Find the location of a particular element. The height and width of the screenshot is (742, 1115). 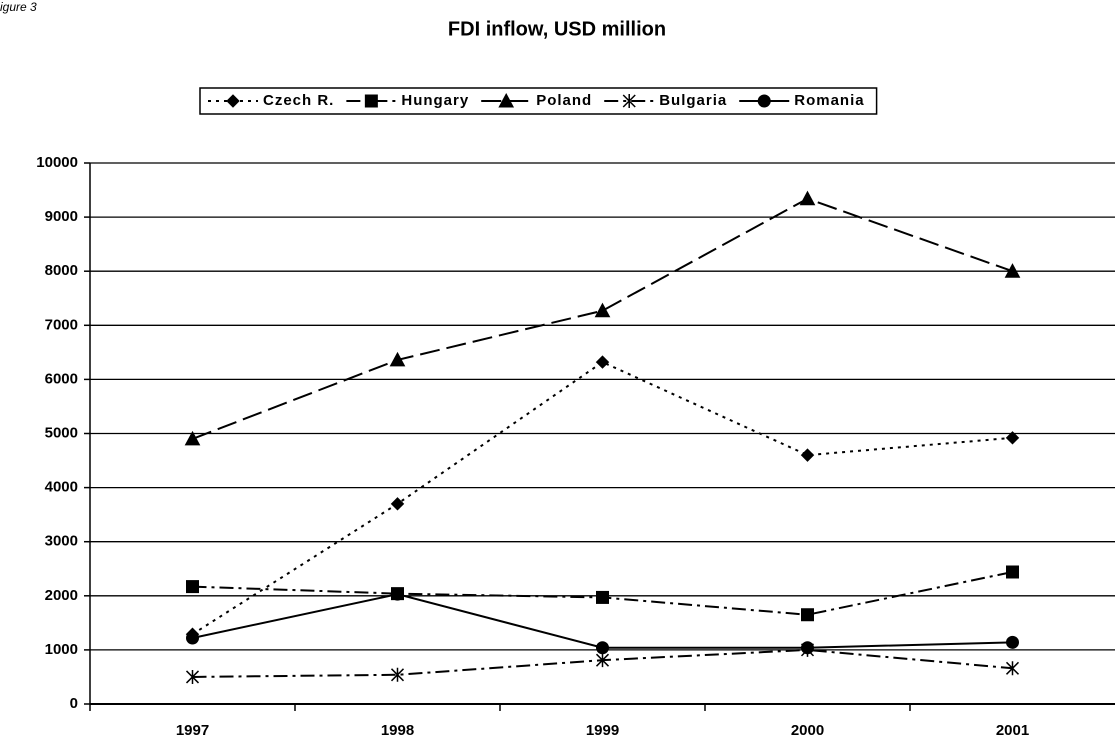

y-tick-label: 9000 is located at coordinates (61, 216).